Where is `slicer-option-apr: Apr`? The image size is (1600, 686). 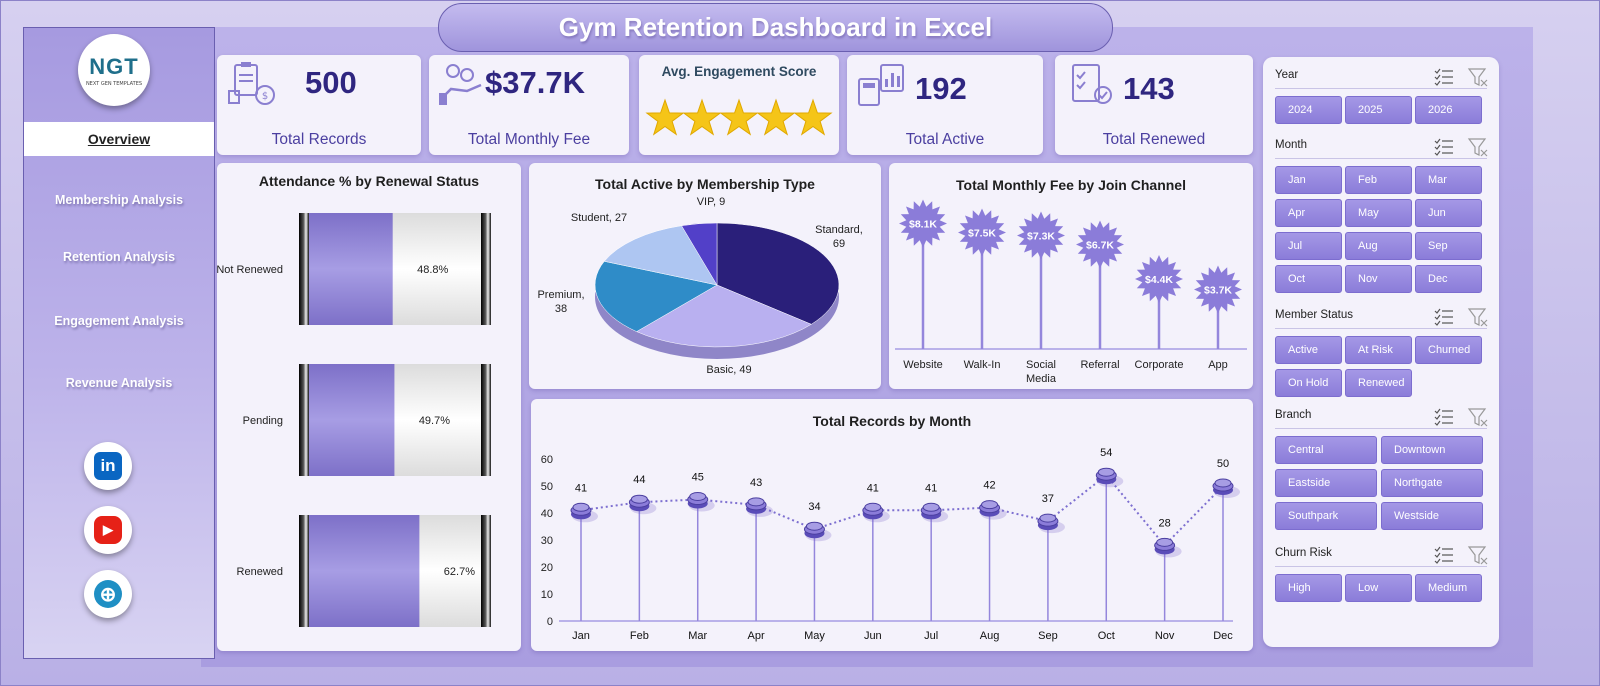 slicer-option-apr: Apr is located at coordinates (1308, 213).